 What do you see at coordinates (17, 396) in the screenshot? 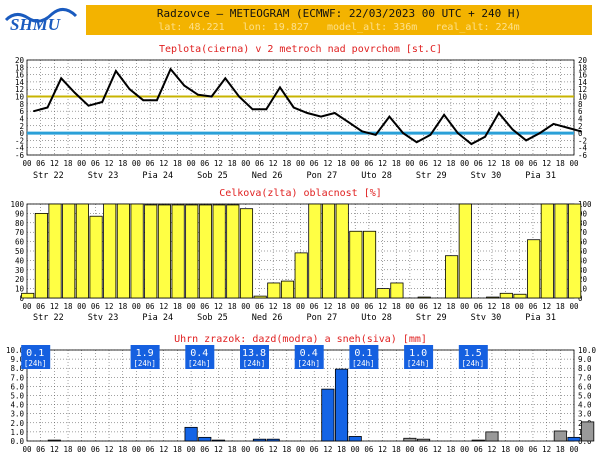
I see `precip-ytick-left: 5.0` at bounding box center [17, 396].